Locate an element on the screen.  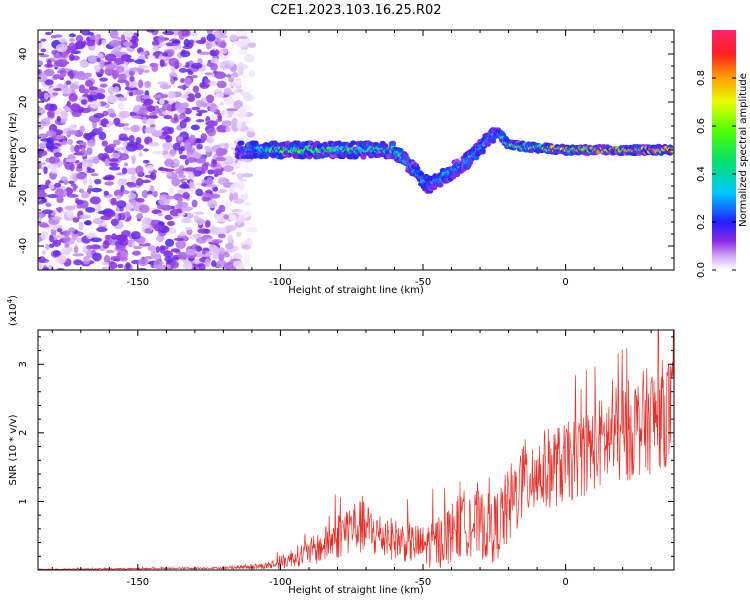
y-tick-label: 1 is located at coordinates (23, 501).